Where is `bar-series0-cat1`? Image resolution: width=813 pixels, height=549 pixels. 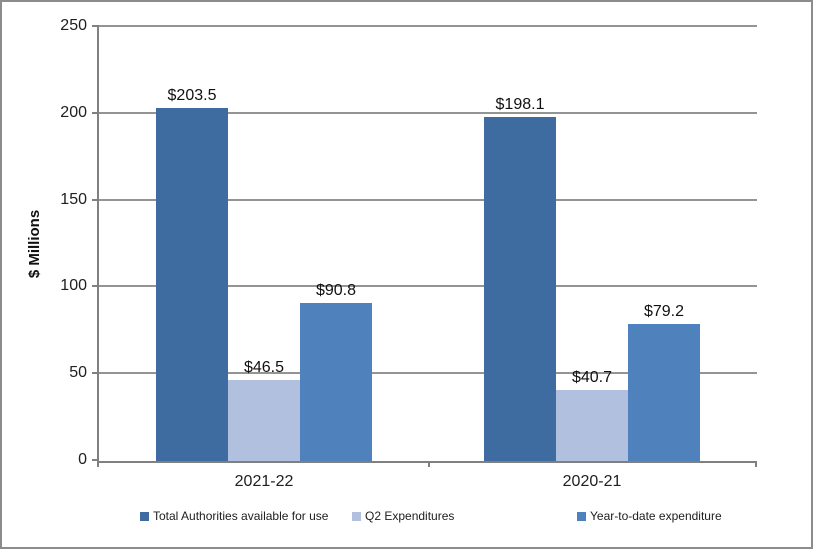 bar-series0-cat1 is located at coordinates (520, 289).